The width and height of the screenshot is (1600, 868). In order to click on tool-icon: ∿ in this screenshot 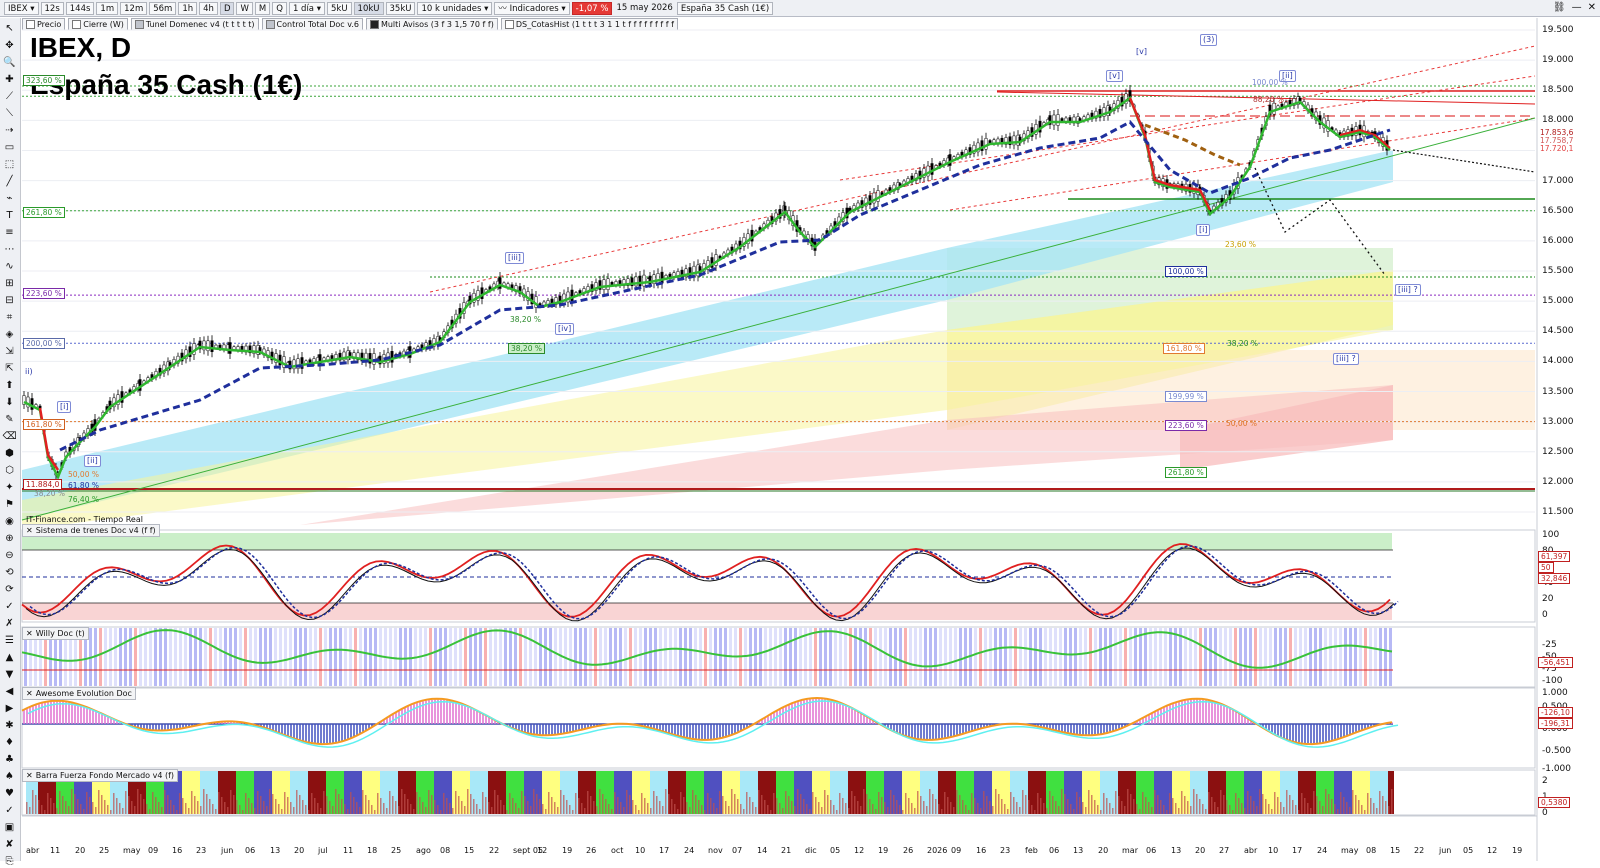, I will do `click(9, 266)`.